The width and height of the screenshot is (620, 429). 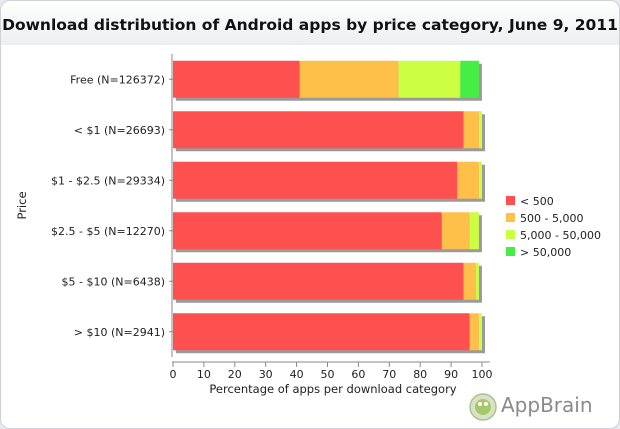 I want to click on appbrain-logo-text: AppBrain, so click(x=547, y=405).